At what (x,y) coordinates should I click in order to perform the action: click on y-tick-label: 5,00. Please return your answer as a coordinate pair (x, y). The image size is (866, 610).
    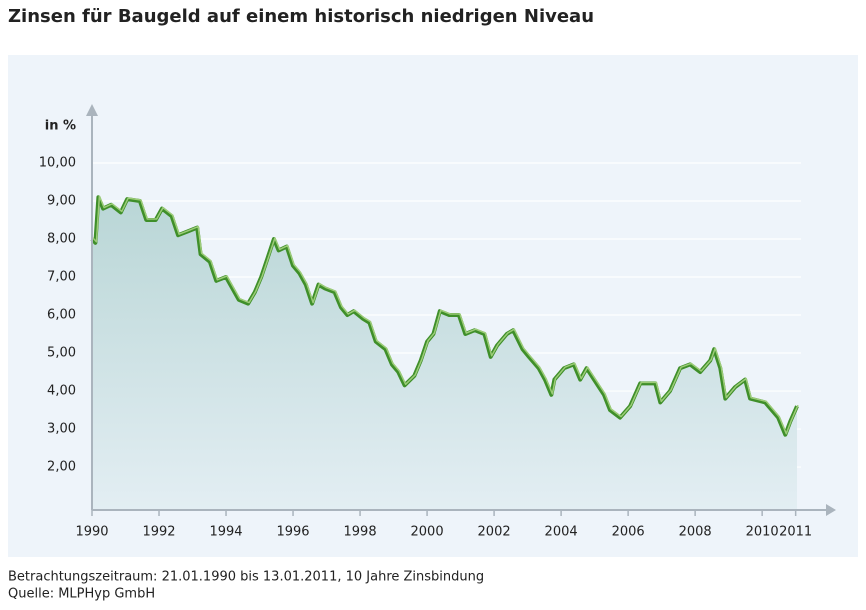
    Looking at the image, I should click on (61, 353).